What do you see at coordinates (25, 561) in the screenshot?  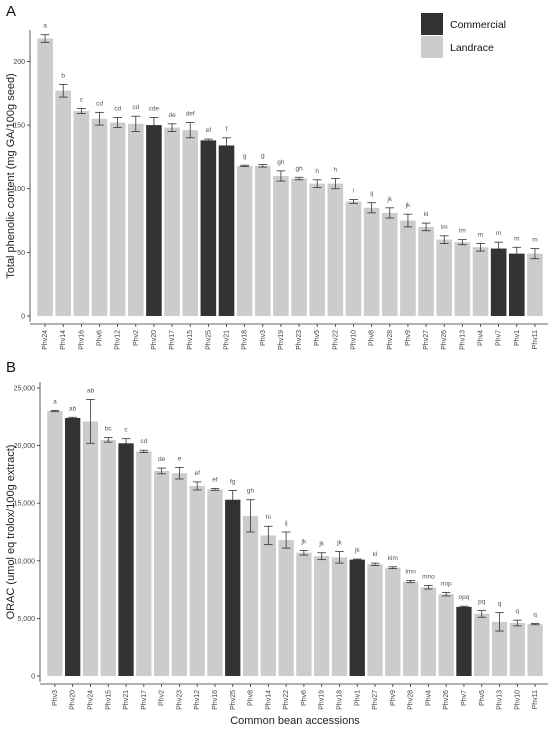 I see `y-tick-label: 10,000` at bounding box center [25, 561].